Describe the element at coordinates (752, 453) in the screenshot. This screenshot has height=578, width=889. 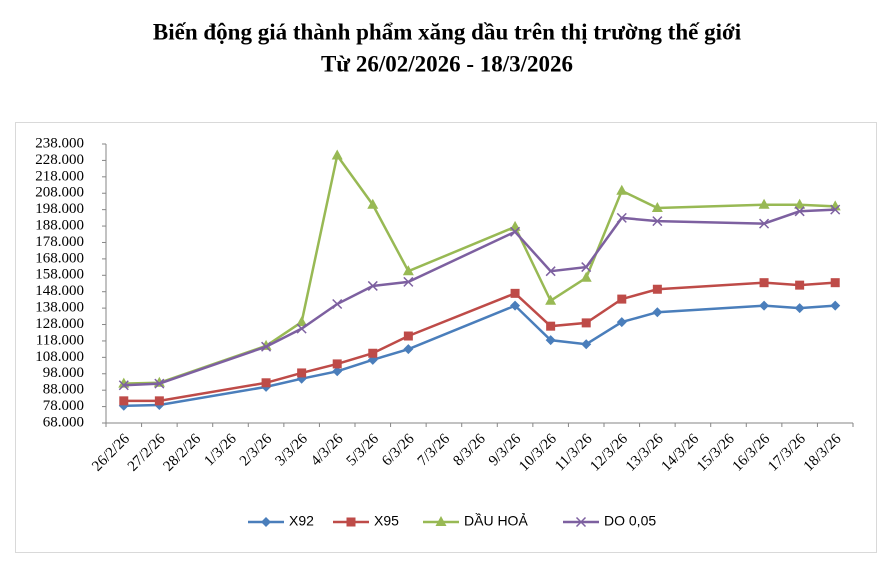
I see `x-tick-label: 16/3/26` at that location.